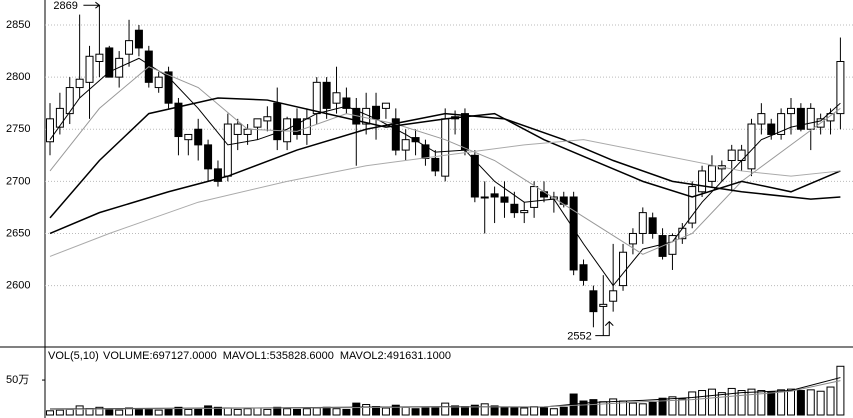  What do you see at coordinates (395, 356) in the screenshot?
I see `readout: MAVOL2:491631.1000` at bounding box center [395, 356].